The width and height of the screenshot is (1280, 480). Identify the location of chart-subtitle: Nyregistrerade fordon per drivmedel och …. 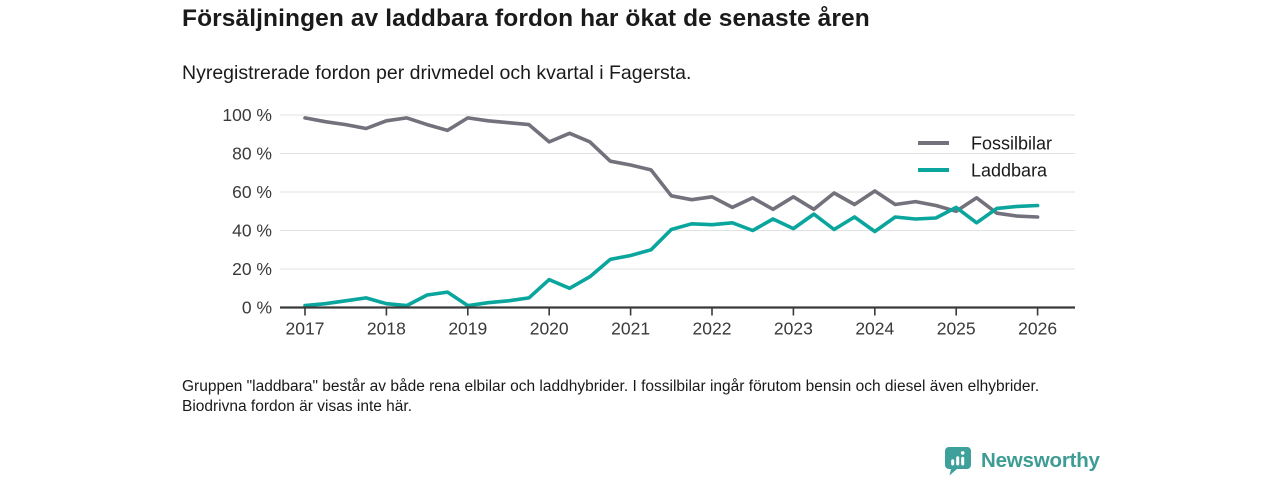
(437, 73).